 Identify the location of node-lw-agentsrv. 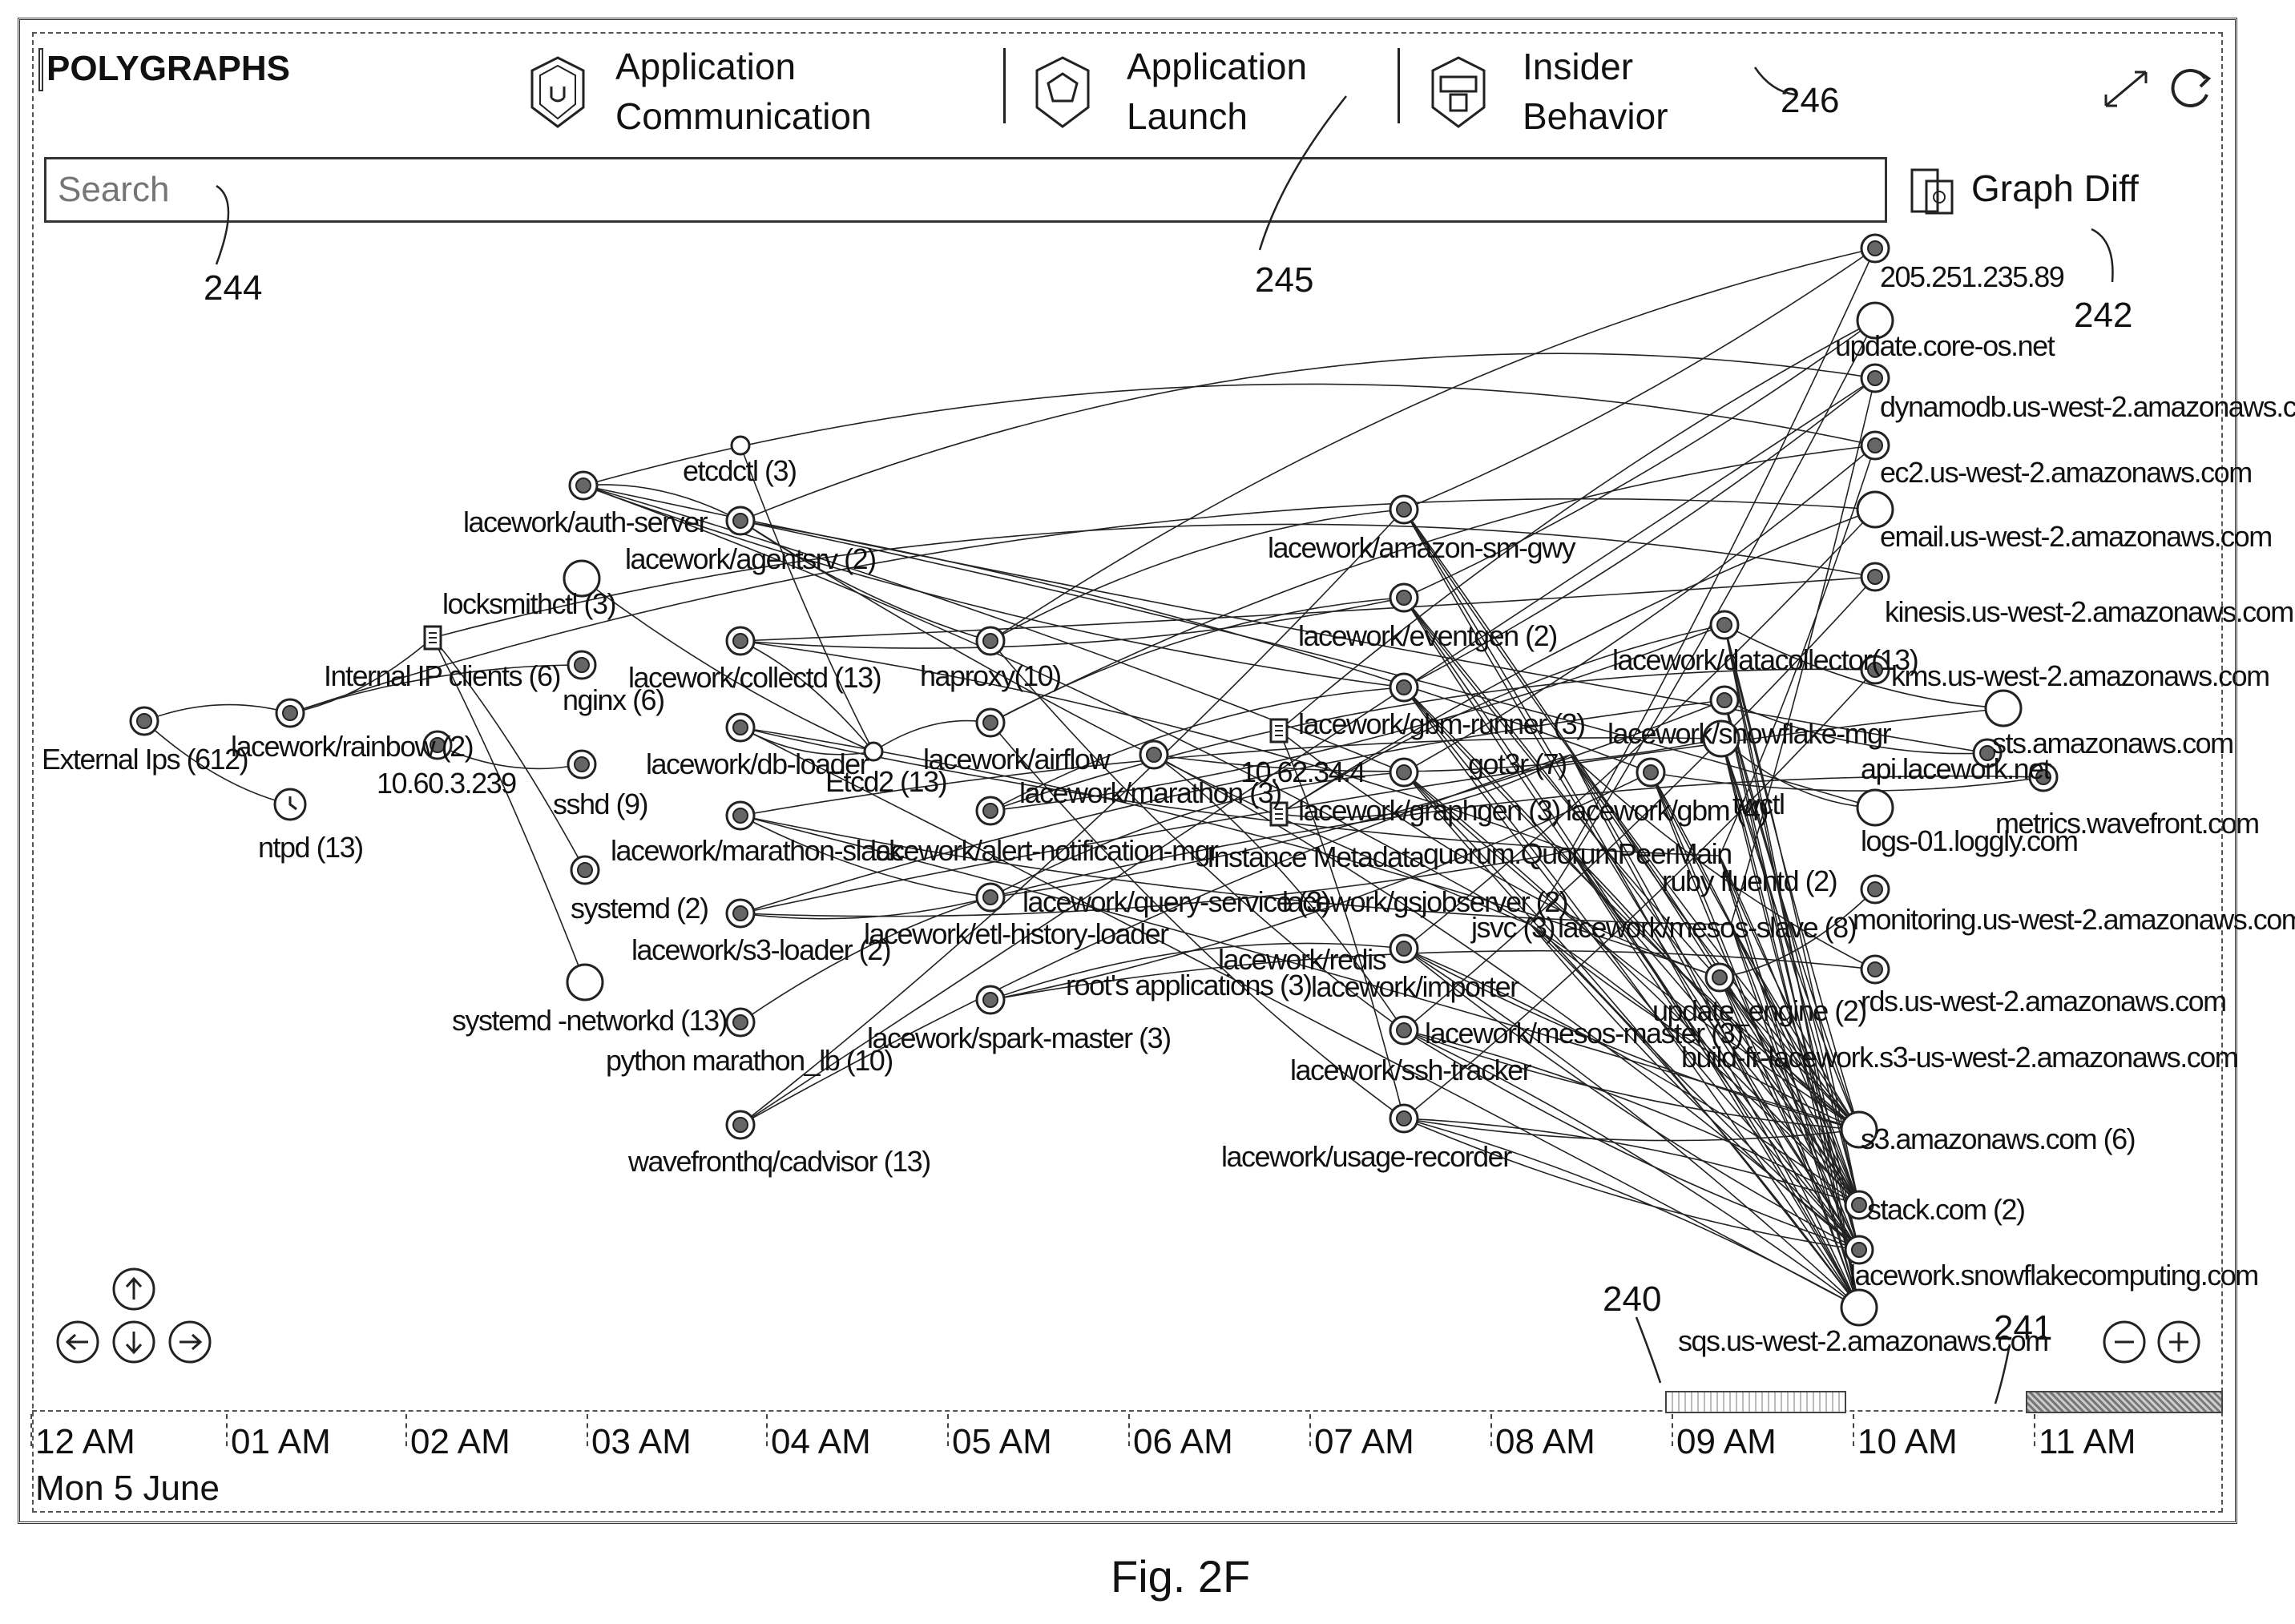
(740, 521).